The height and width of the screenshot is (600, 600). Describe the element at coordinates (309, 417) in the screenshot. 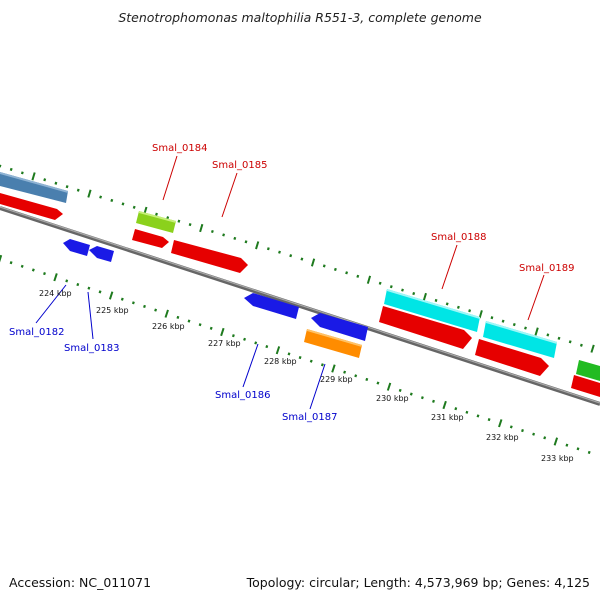

I see `gene-label-smal-0187: Smal_0187` at that location.